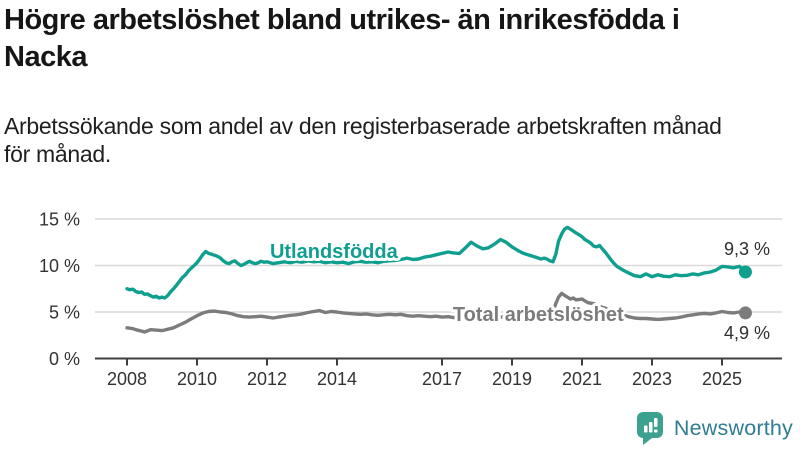  I want to click on newsworthy-wordmark: Newsworthy, so click(733, 427).